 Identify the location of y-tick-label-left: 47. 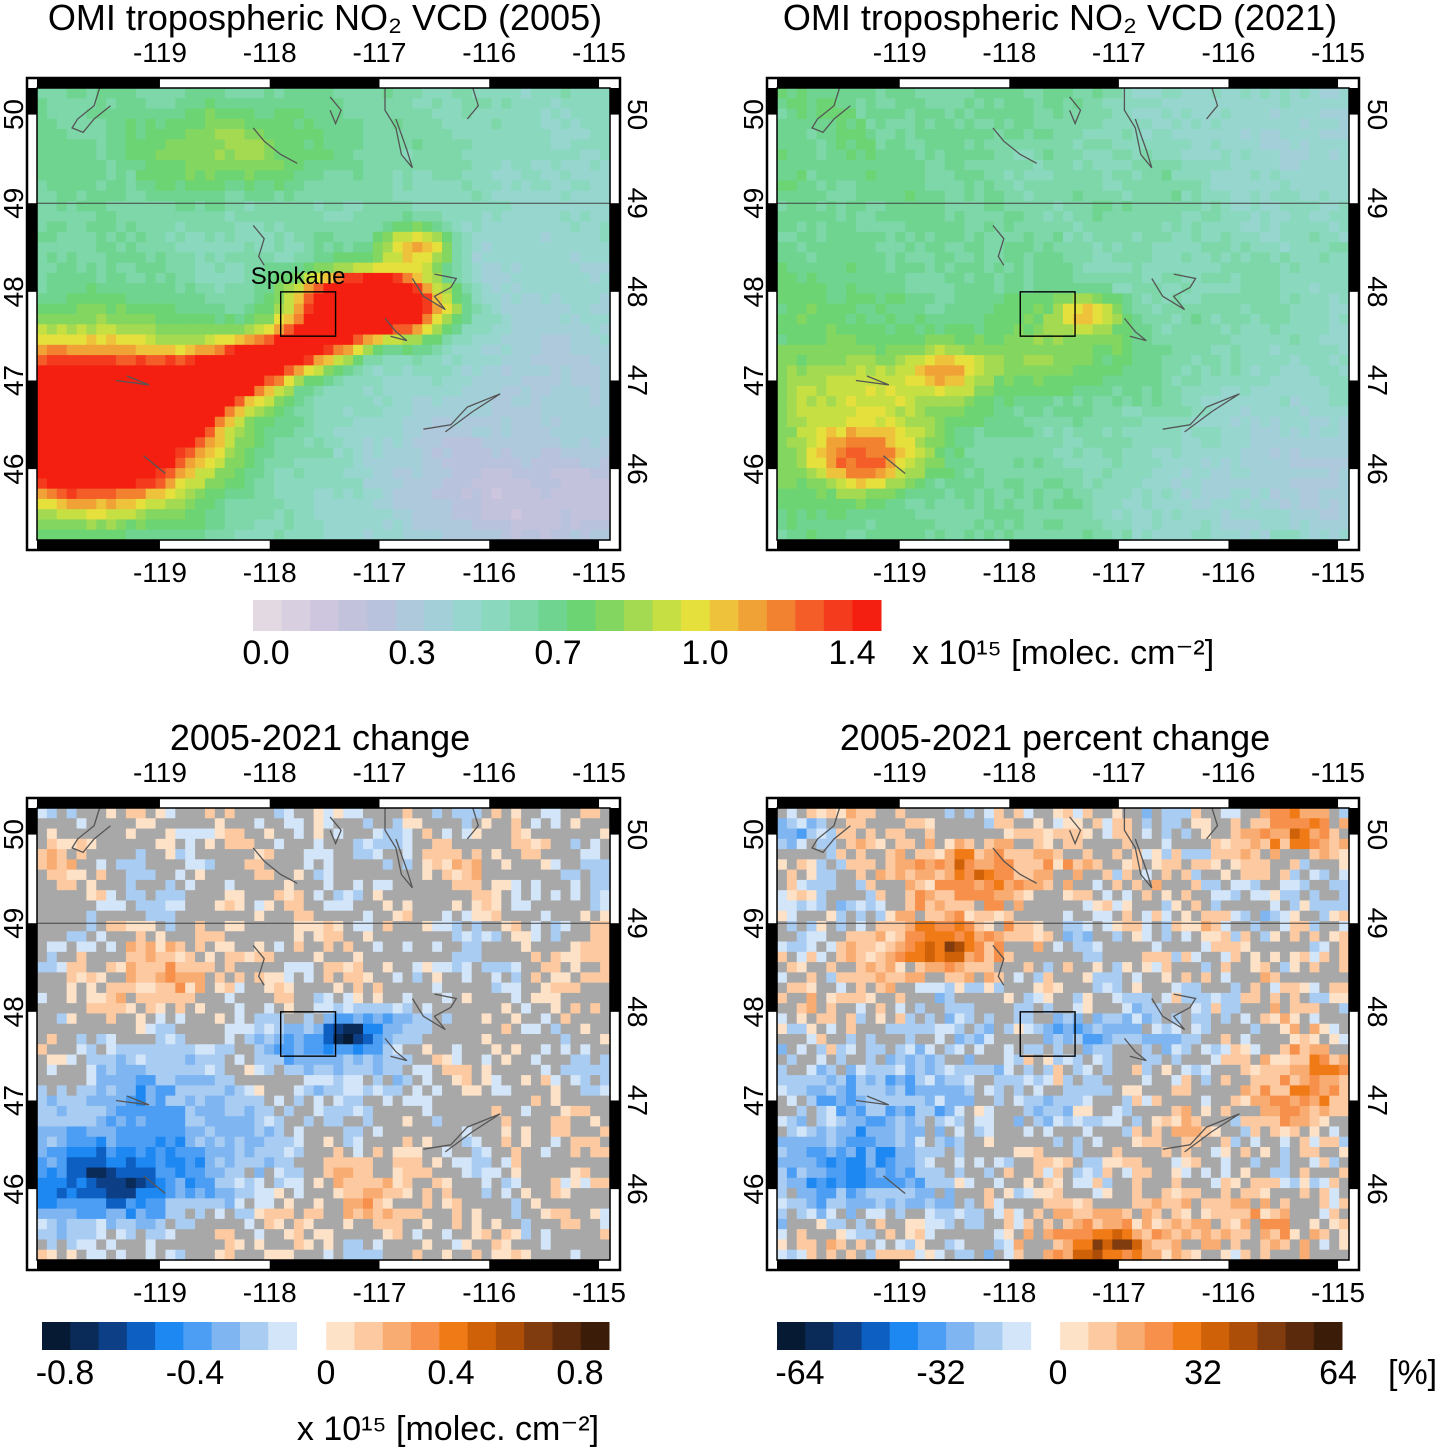
(14, 380).